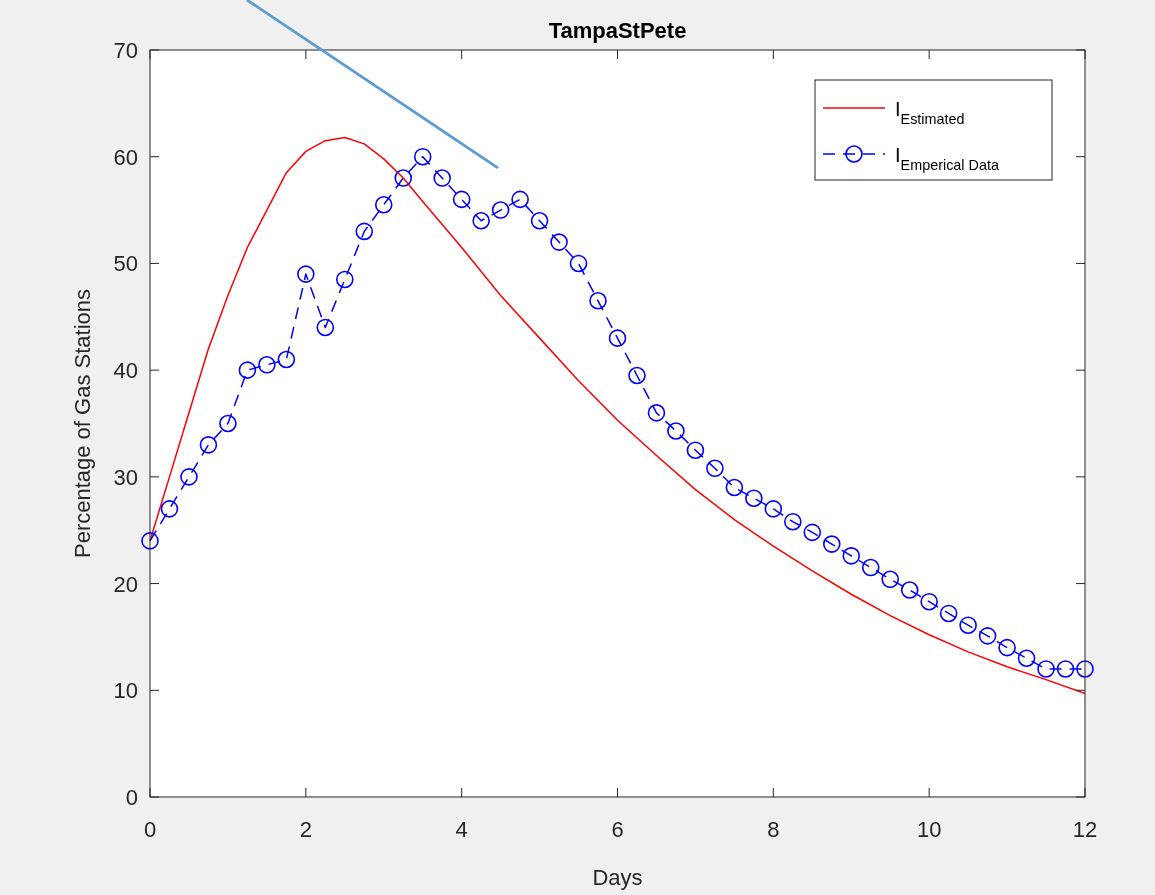  Describe the element at coordinates (125, 264) in the screenshot. I see `y-tick-label: 50` at that location.